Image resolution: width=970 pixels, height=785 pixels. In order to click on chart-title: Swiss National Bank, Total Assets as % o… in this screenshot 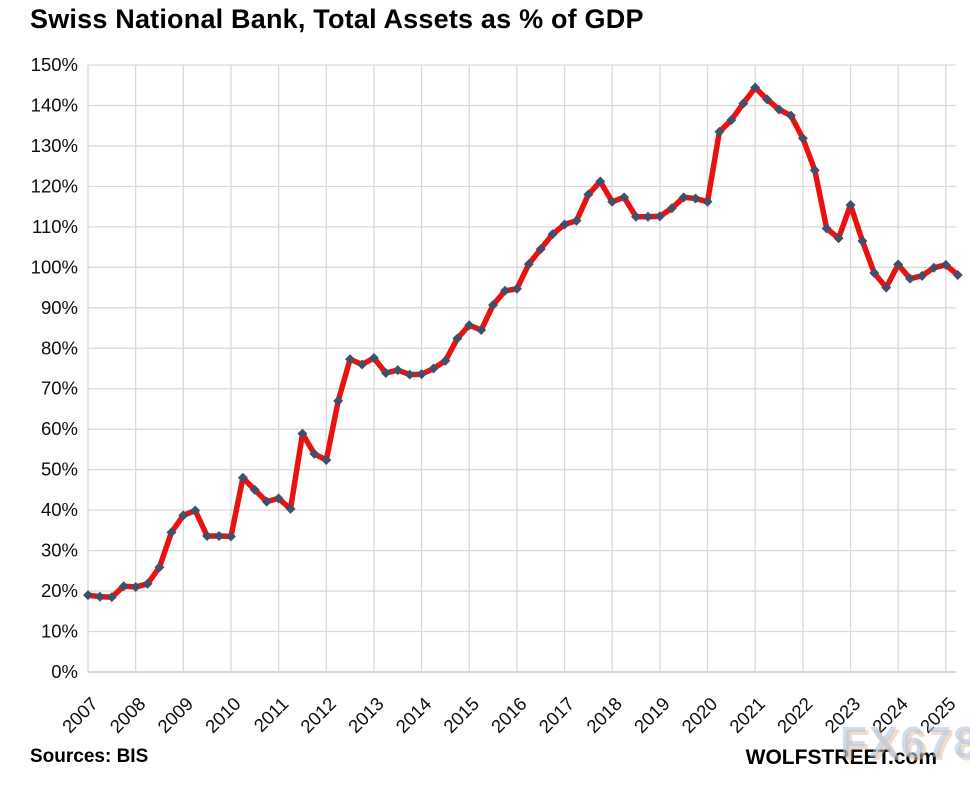, I will do `click(337, 19)`.